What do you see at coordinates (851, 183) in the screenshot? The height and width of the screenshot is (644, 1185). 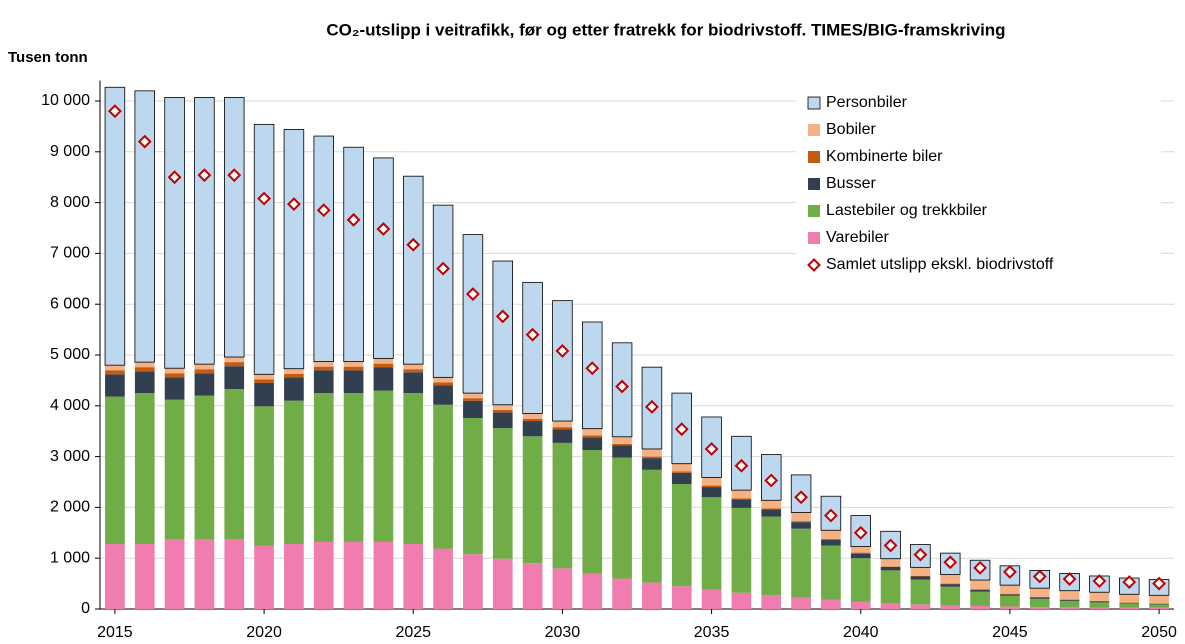 I see `legend-label: Busser` at bounding box center [851, 183].